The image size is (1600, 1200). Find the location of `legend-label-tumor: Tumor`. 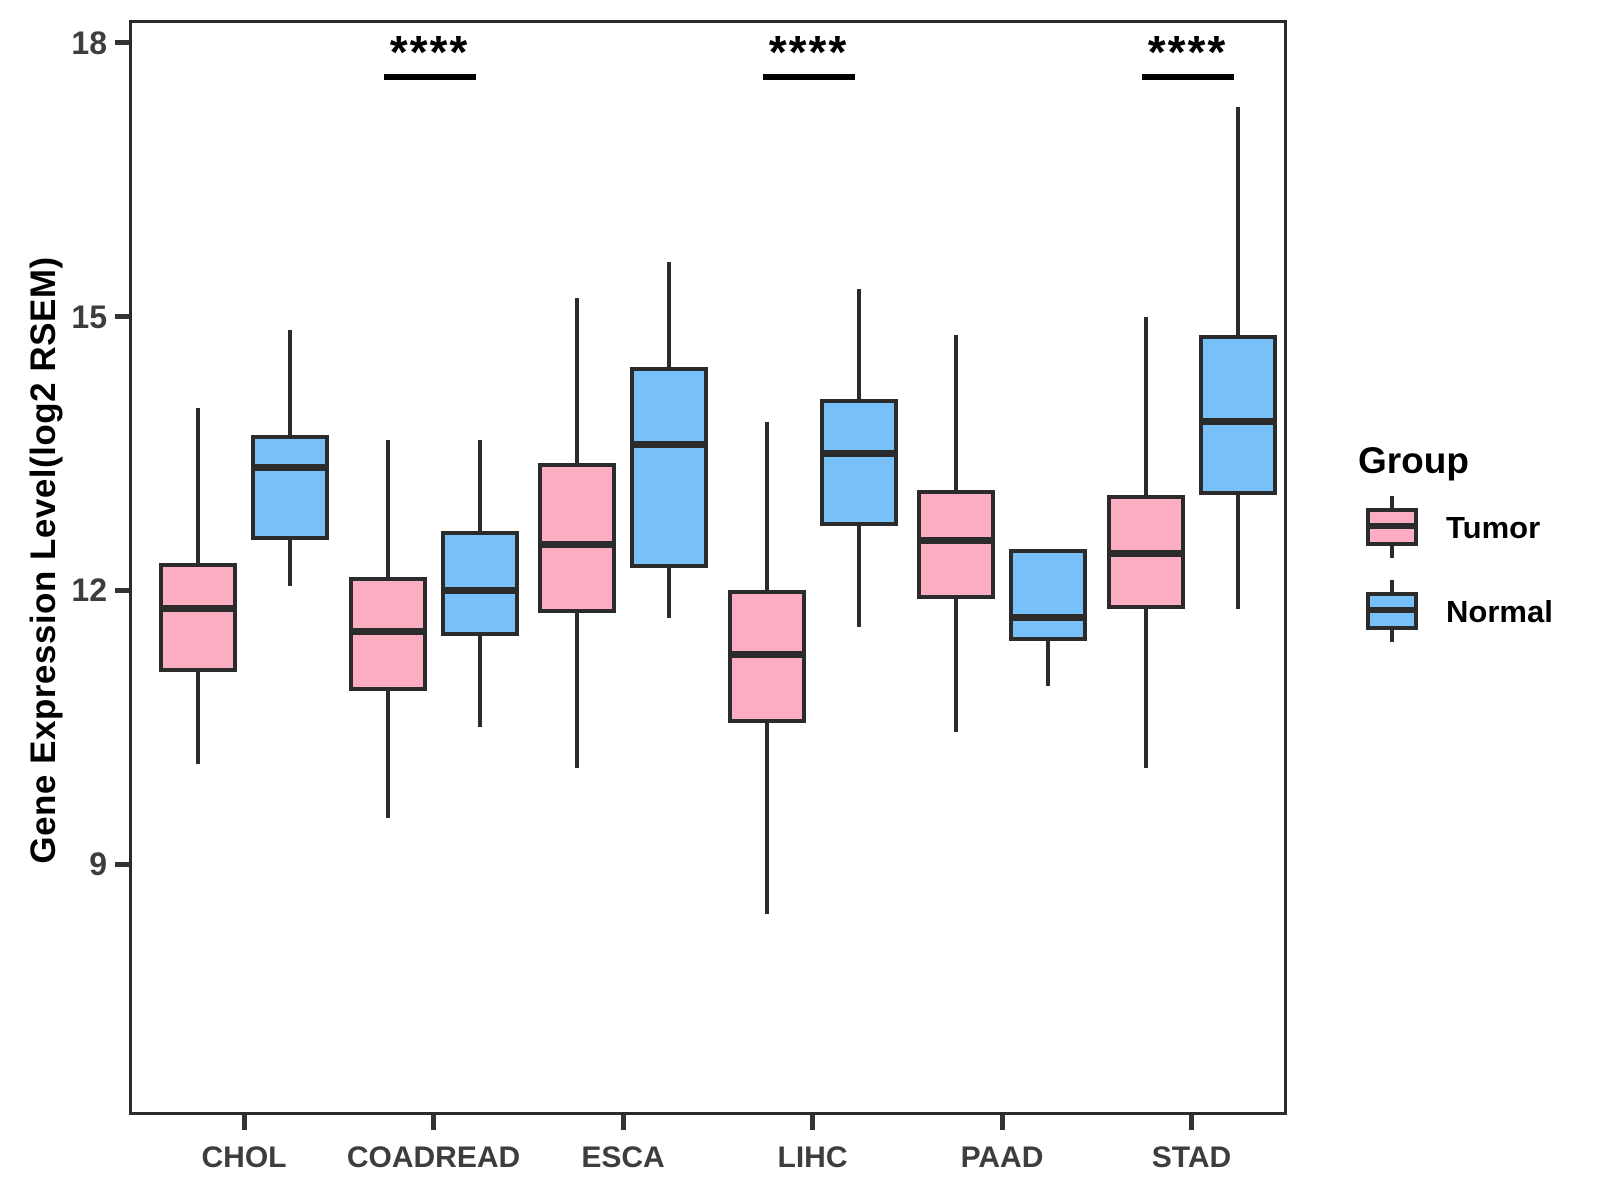

legend-label-tumor: Tumor is located at coordinates (1493, 527).